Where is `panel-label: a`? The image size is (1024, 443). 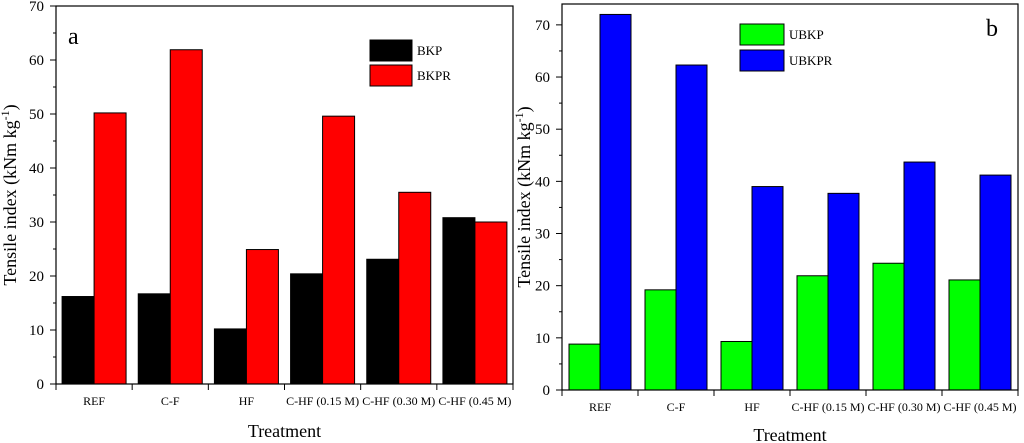 panel-label: a is located at coordinates (73, 37).